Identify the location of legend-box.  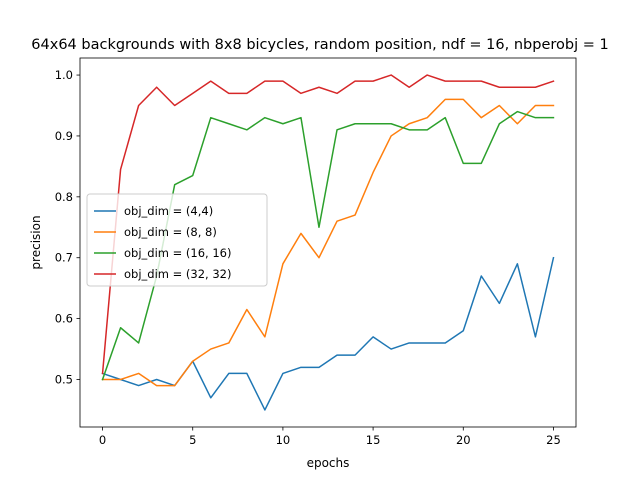
(177, 240).